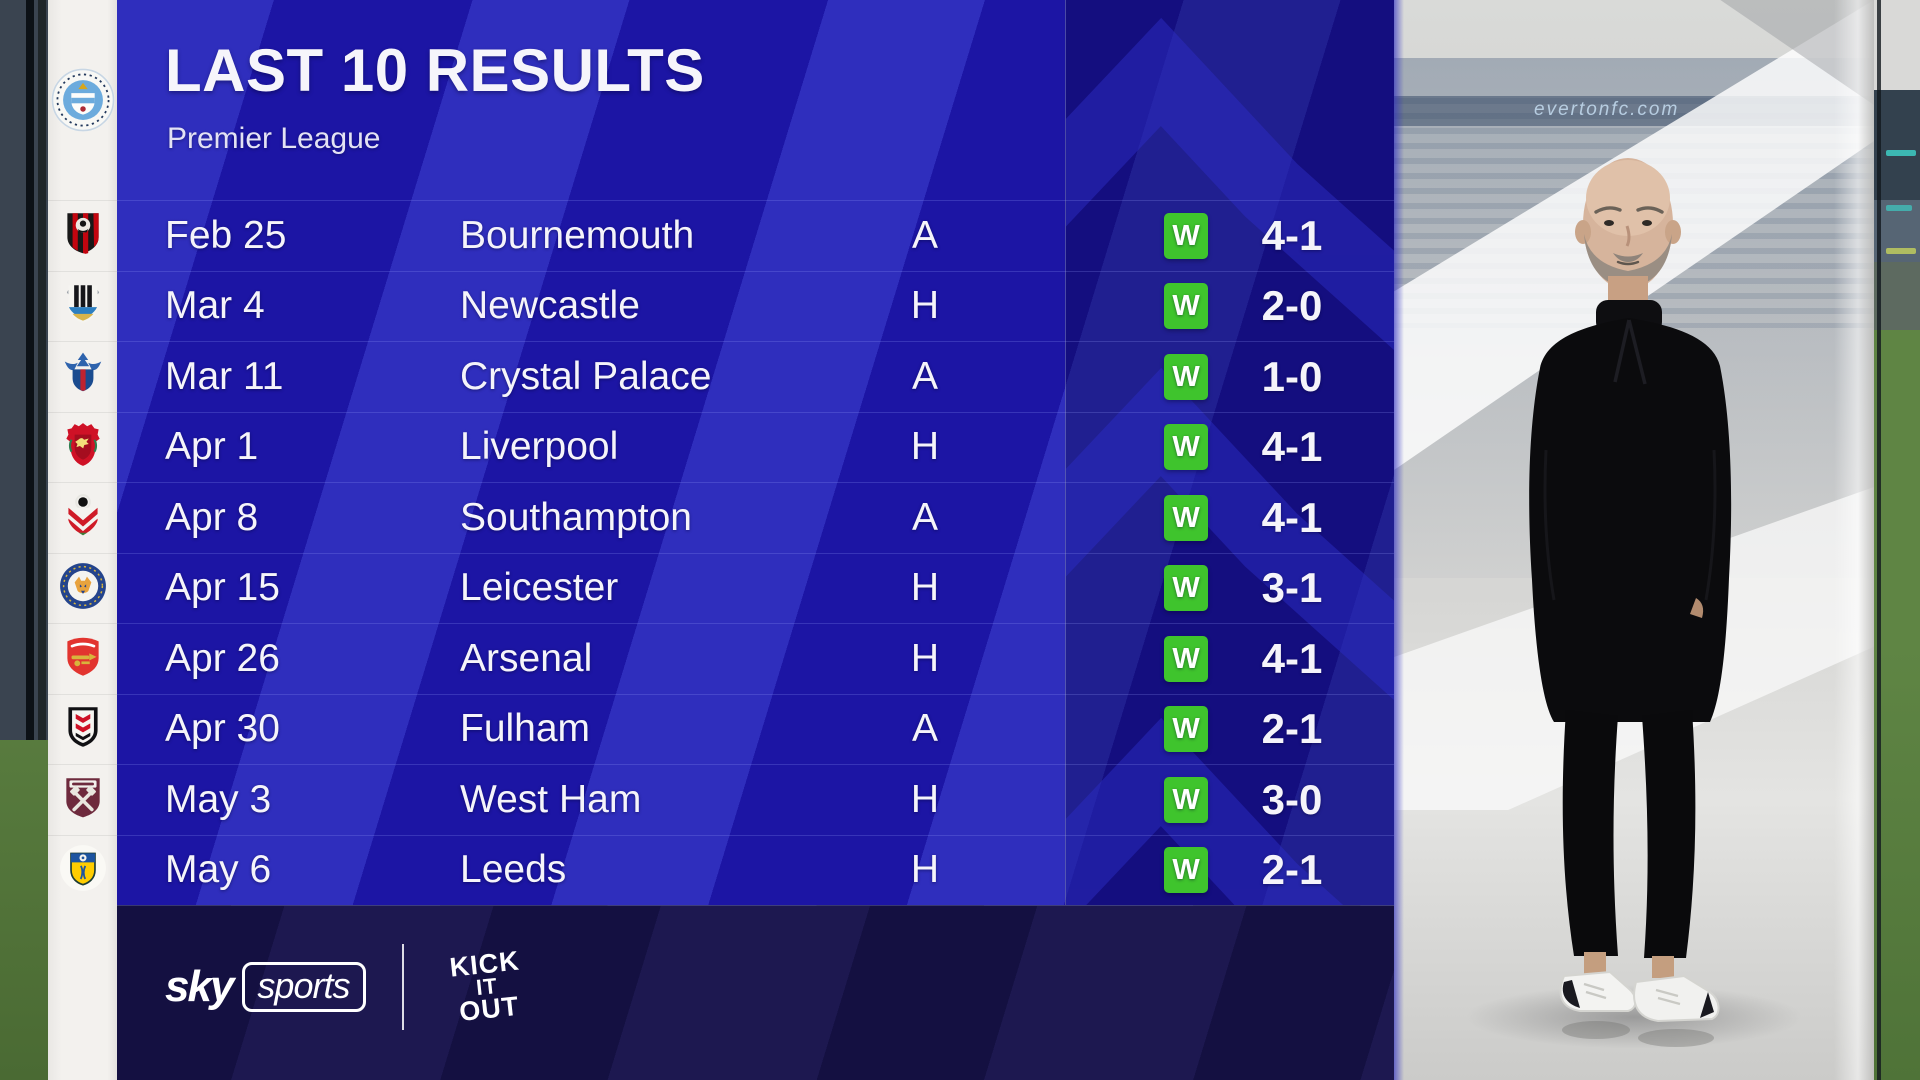  I want to click on result-row: May 6 Leeds H W 2-1, so click(755, 870).